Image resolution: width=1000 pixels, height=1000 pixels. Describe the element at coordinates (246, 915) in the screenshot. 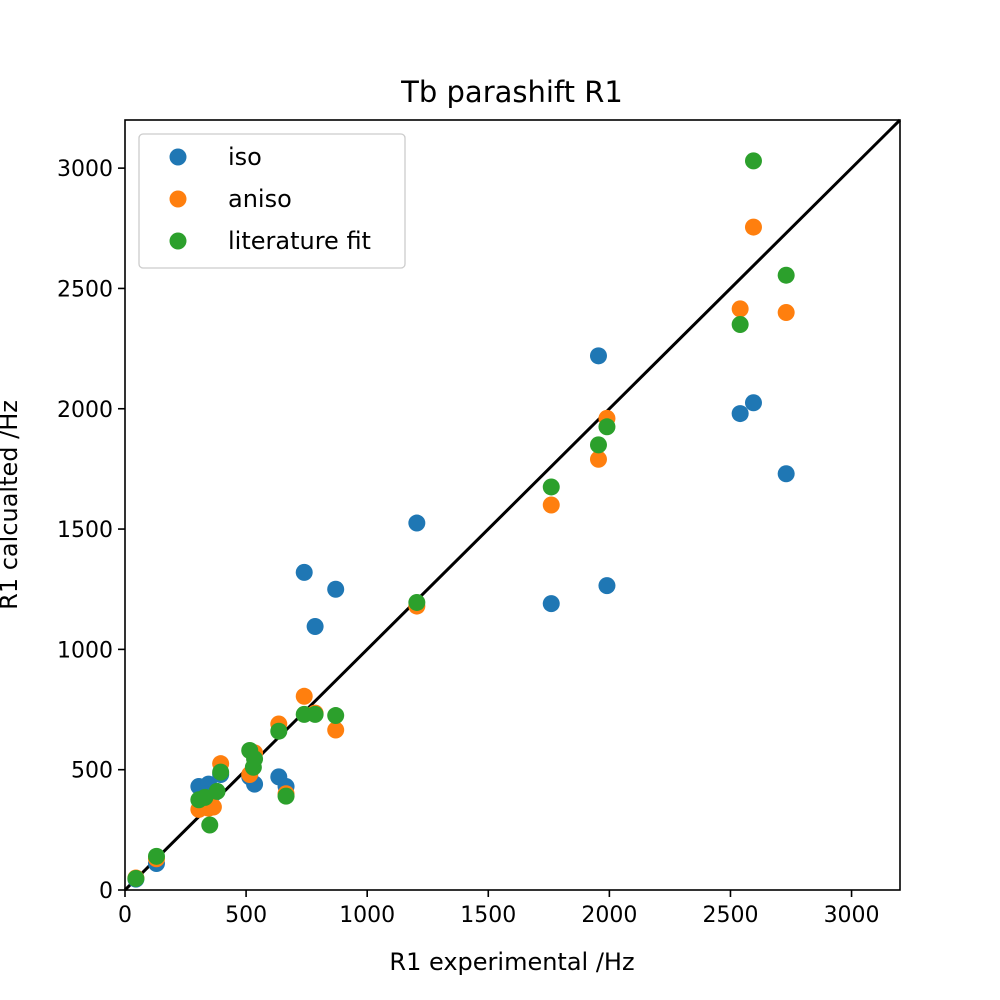

I see `x-tick-label: 500` at that location.